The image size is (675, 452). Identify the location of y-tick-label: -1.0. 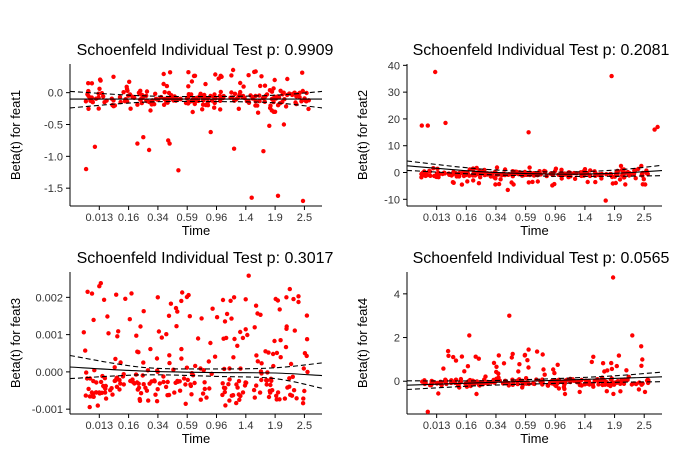
(53, 157).